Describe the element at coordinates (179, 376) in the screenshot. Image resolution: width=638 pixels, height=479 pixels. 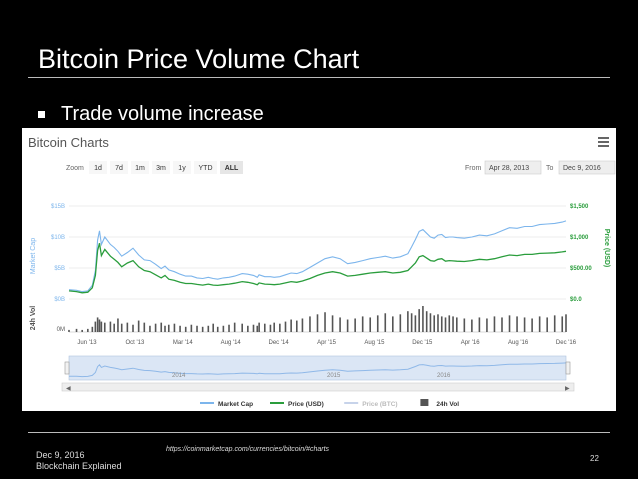
I see `navigator-tick-label: 2014` at that location.